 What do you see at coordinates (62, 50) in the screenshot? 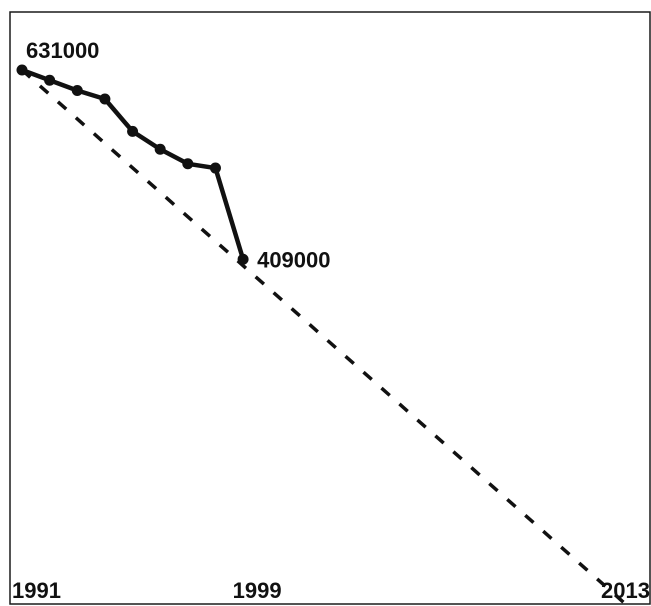
I see `data-label: 631000` at bounding box center [62, 50].